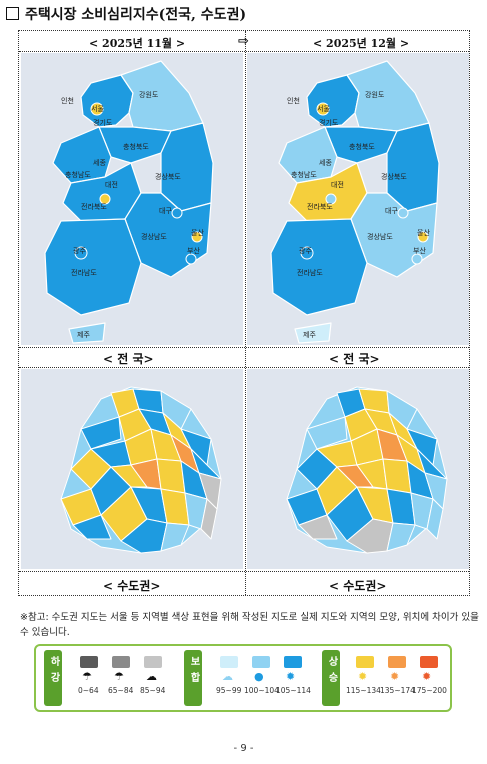  What do you see at coordinates (136, 15) in the screenshot?
I see `title-text: 주택시장 소비심리지수(전국, 수도권)` at bounding box center [136, 15].